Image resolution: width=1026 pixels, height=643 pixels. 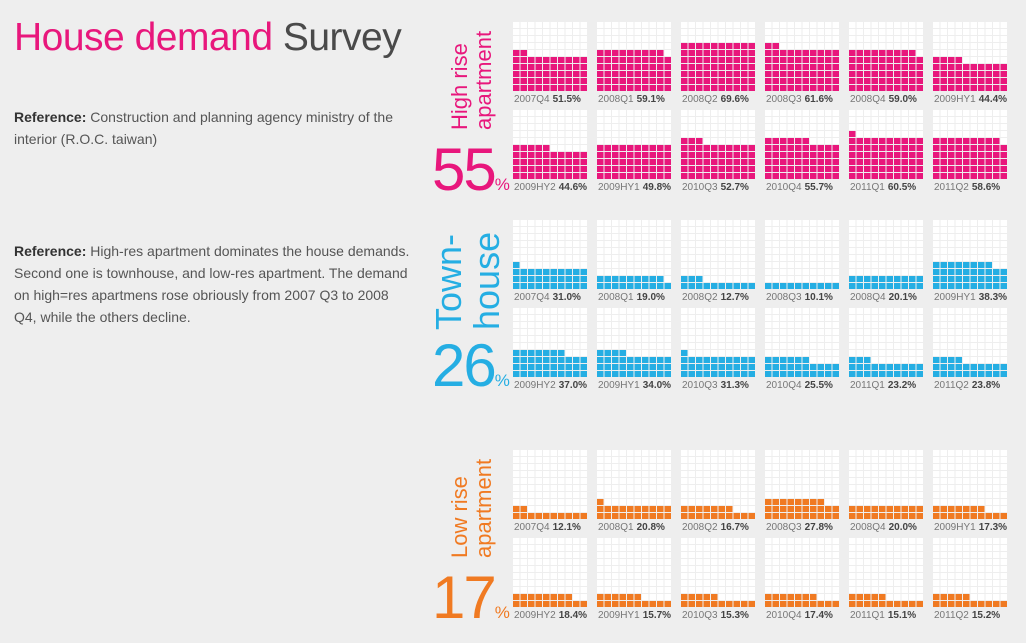 I want to click on panel-caption: 2008Q2 69.6%, so click(x=720, y=100).